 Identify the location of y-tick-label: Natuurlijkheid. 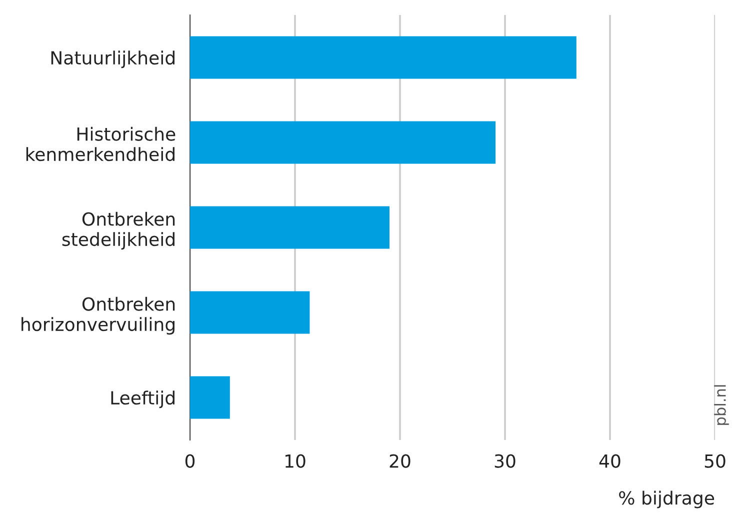
(112, 59).